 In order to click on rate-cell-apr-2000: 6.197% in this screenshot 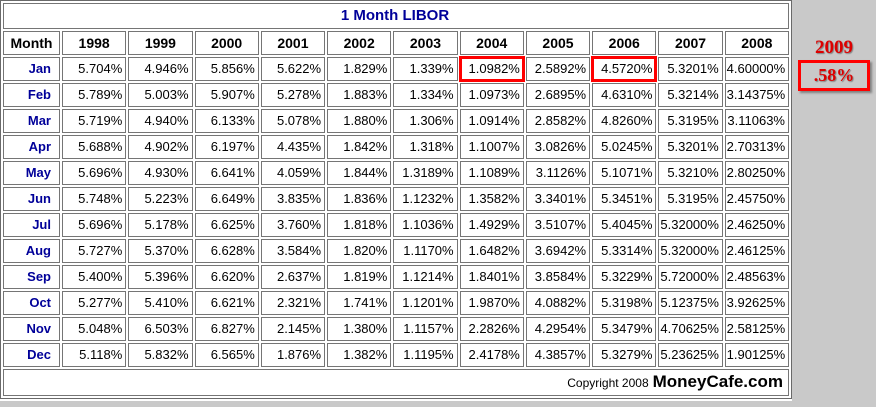, I will do `click(226, 147)`.